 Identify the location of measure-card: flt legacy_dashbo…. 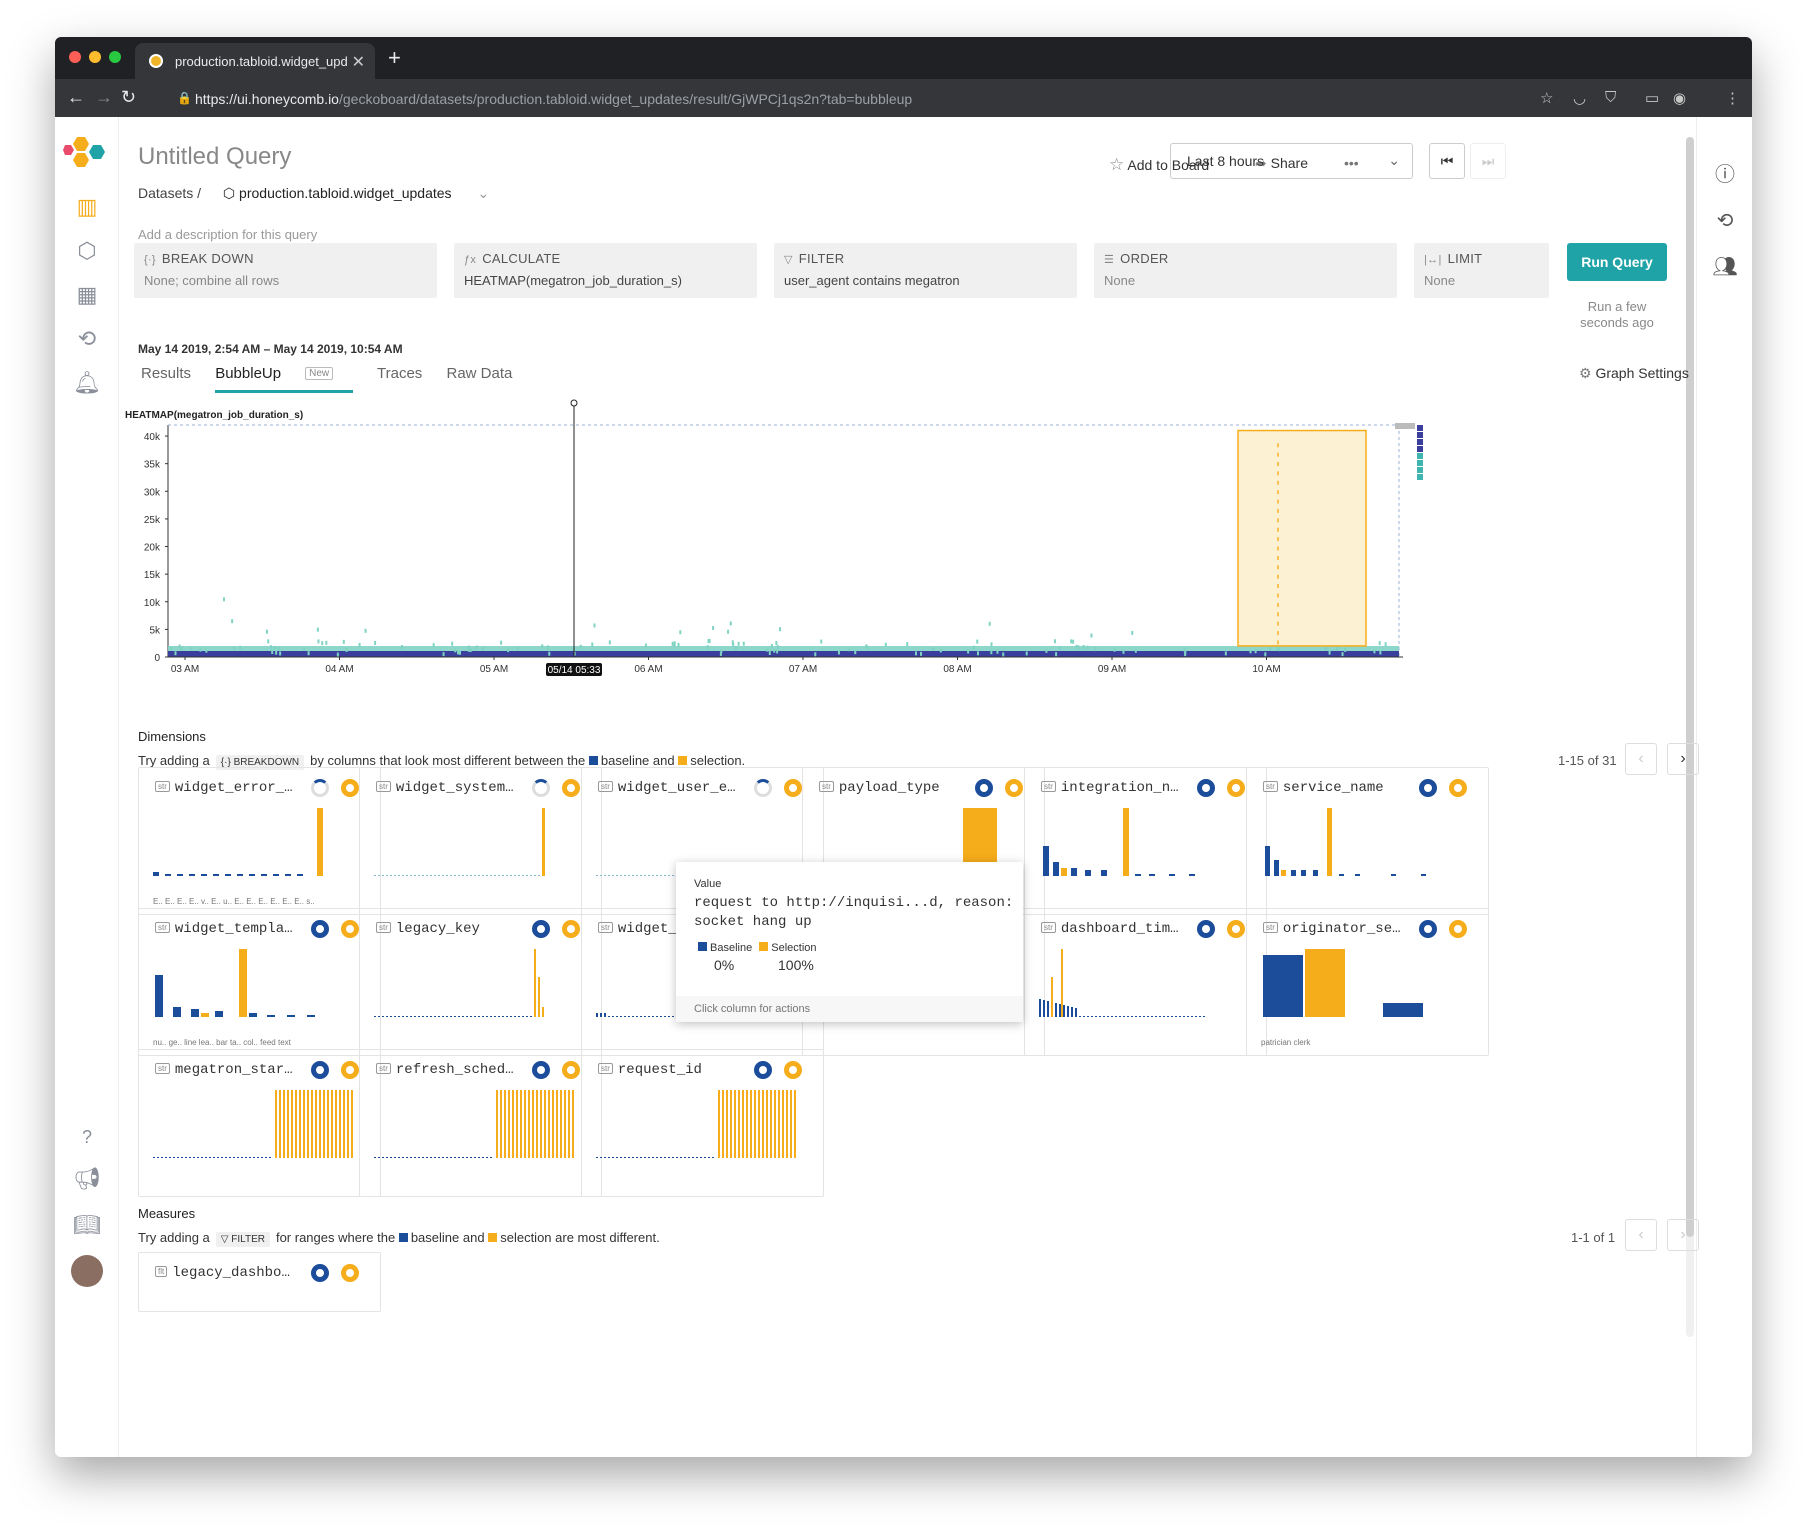
(259, 1282).